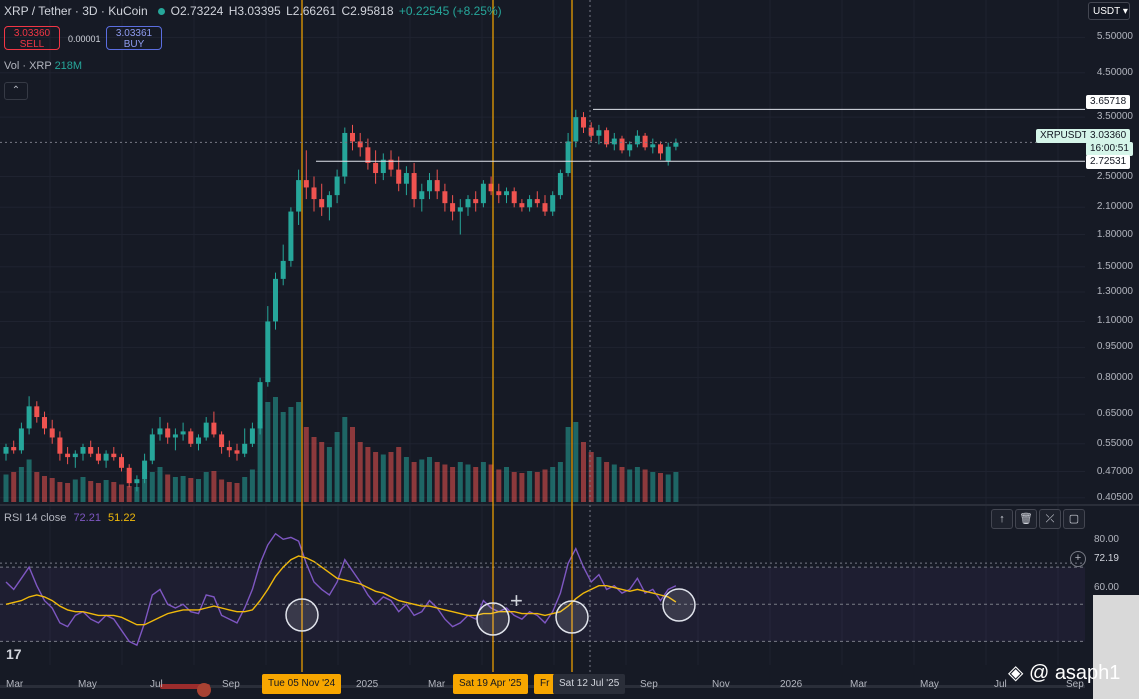  What do you see at coordinates (14, 654) in the screenshot?
I see `tradingview-logo: 17` at bounding box center [14, 654].